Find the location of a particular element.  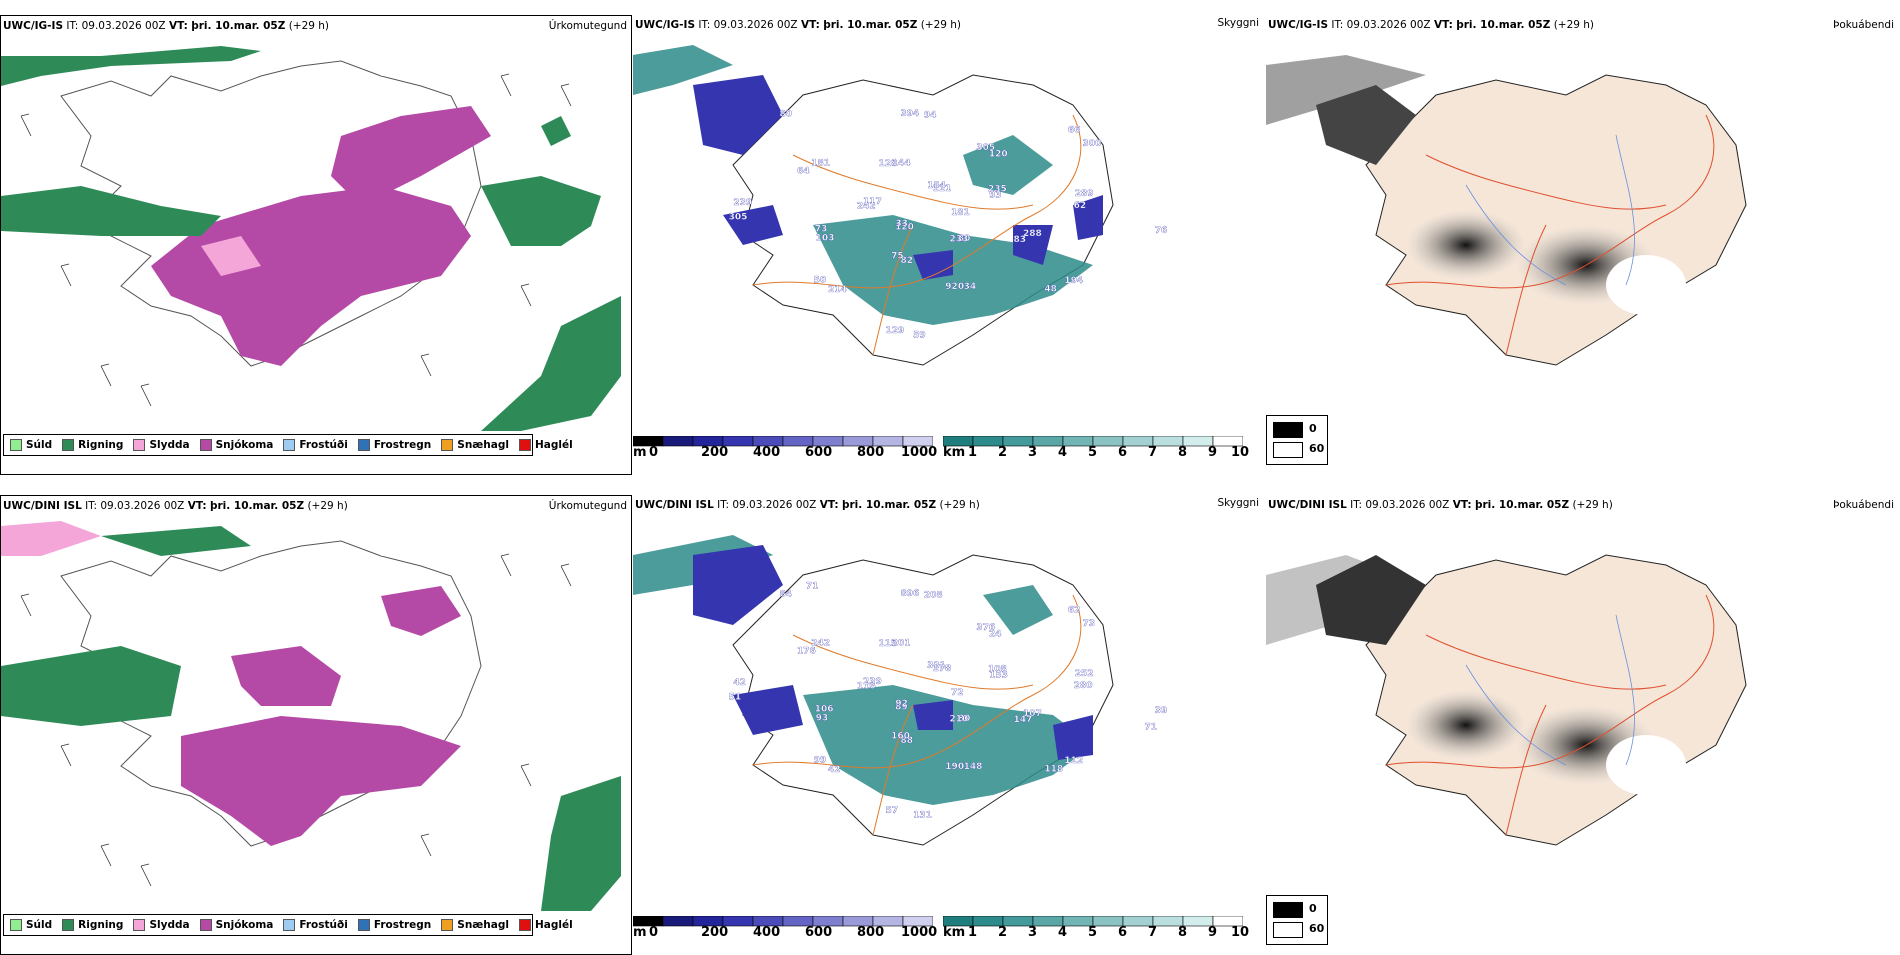

cloud-base-label: 300 is located at coordinates (1091, 144).